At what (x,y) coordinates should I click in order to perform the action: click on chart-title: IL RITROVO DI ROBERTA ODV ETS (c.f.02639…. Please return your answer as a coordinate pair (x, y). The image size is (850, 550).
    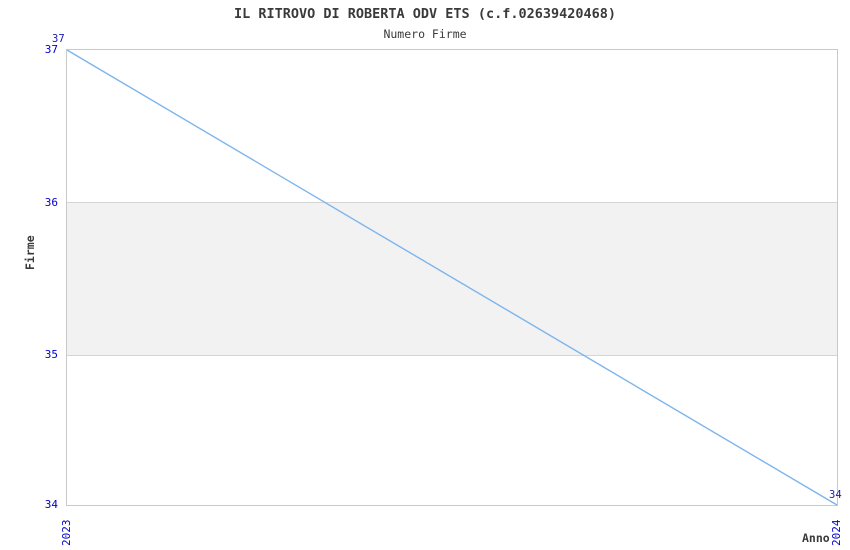
    Looking at the image, I should click on (424, 14).